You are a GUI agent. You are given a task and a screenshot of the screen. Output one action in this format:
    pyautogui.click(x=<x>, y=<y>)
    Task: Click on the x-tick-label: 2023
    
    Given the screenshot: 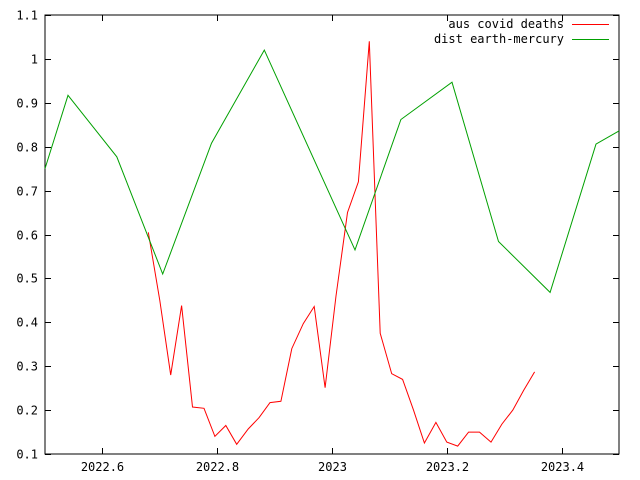 What is the action you would take?
    pyautogui.click(x=332, y=467)
    